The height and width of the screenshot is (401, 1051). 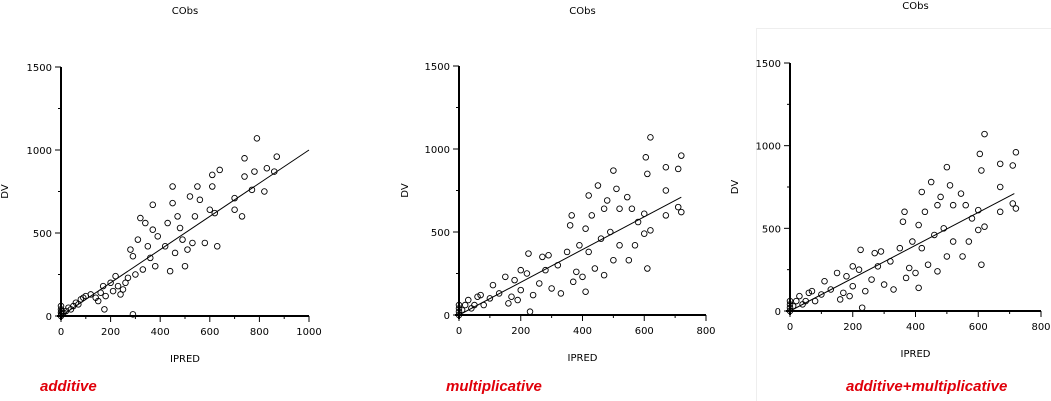 I want to click on x-tick-label: 1000, so click(x=308, y=332).